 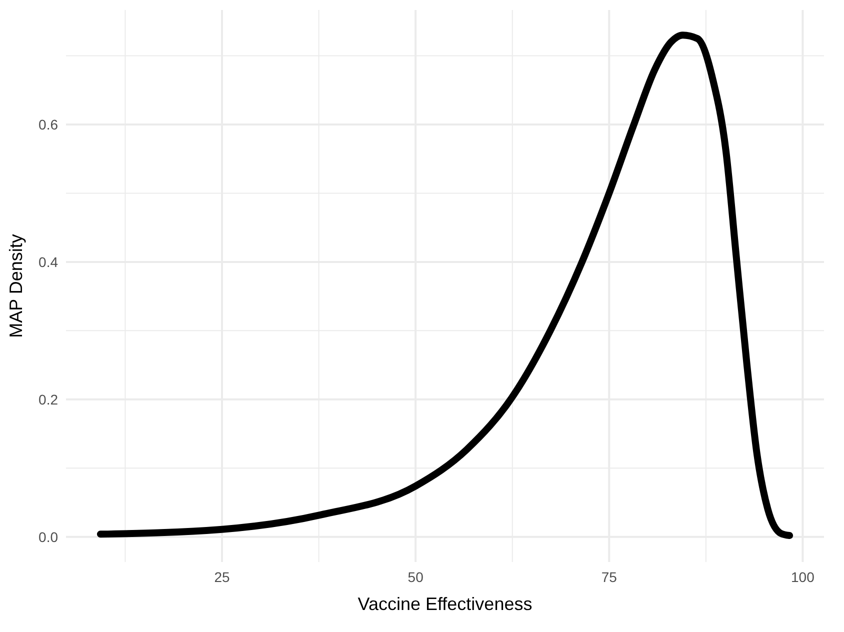 What do you see at coordinates (803, 577) in the screenshot?
I see `x-tick-label: 100` at bounding box center [803, 577].